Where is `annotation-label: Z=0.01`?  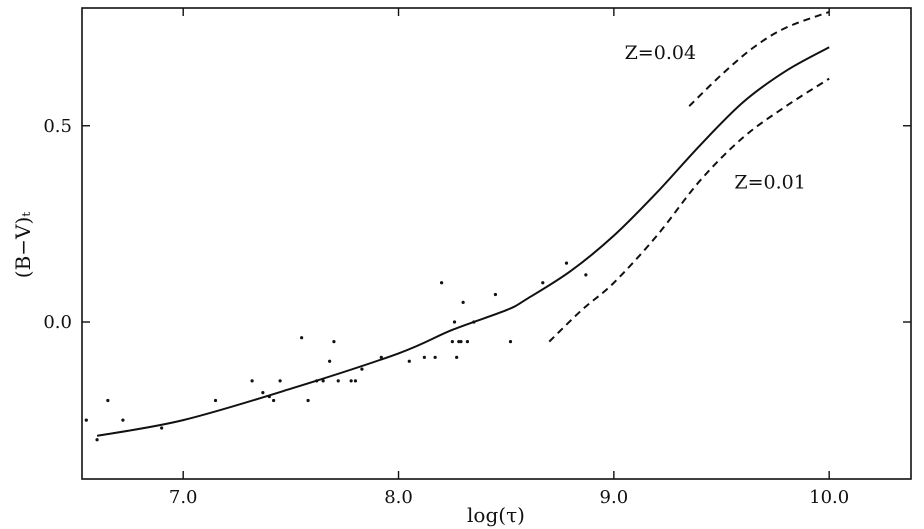 annotation-label: Z=0.01 is located at coordinates (769, 183).